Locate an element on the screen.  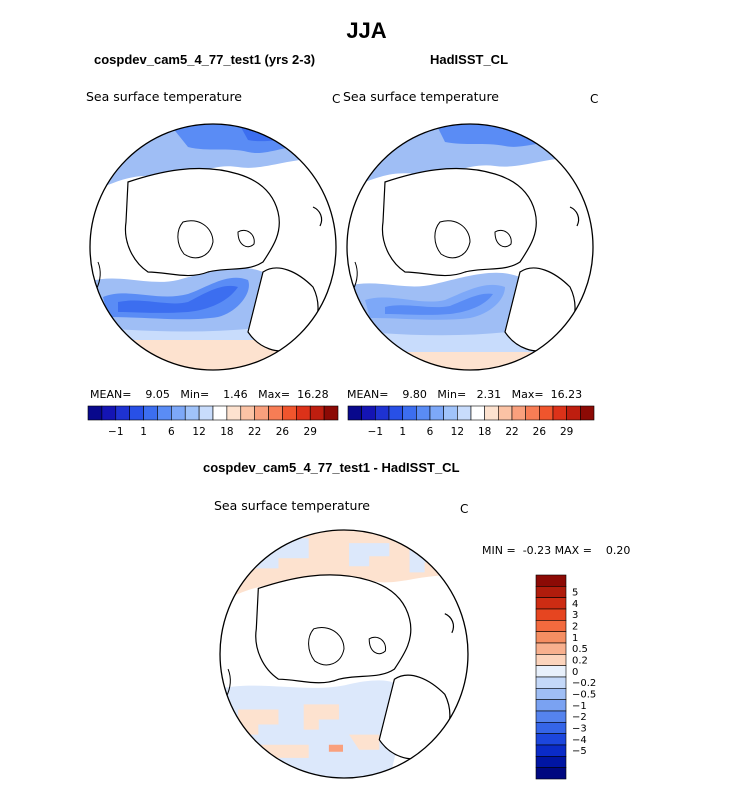
colorbar-model: −1 1 6 12 18 22 26 29 is located at coordinates (213, 421).